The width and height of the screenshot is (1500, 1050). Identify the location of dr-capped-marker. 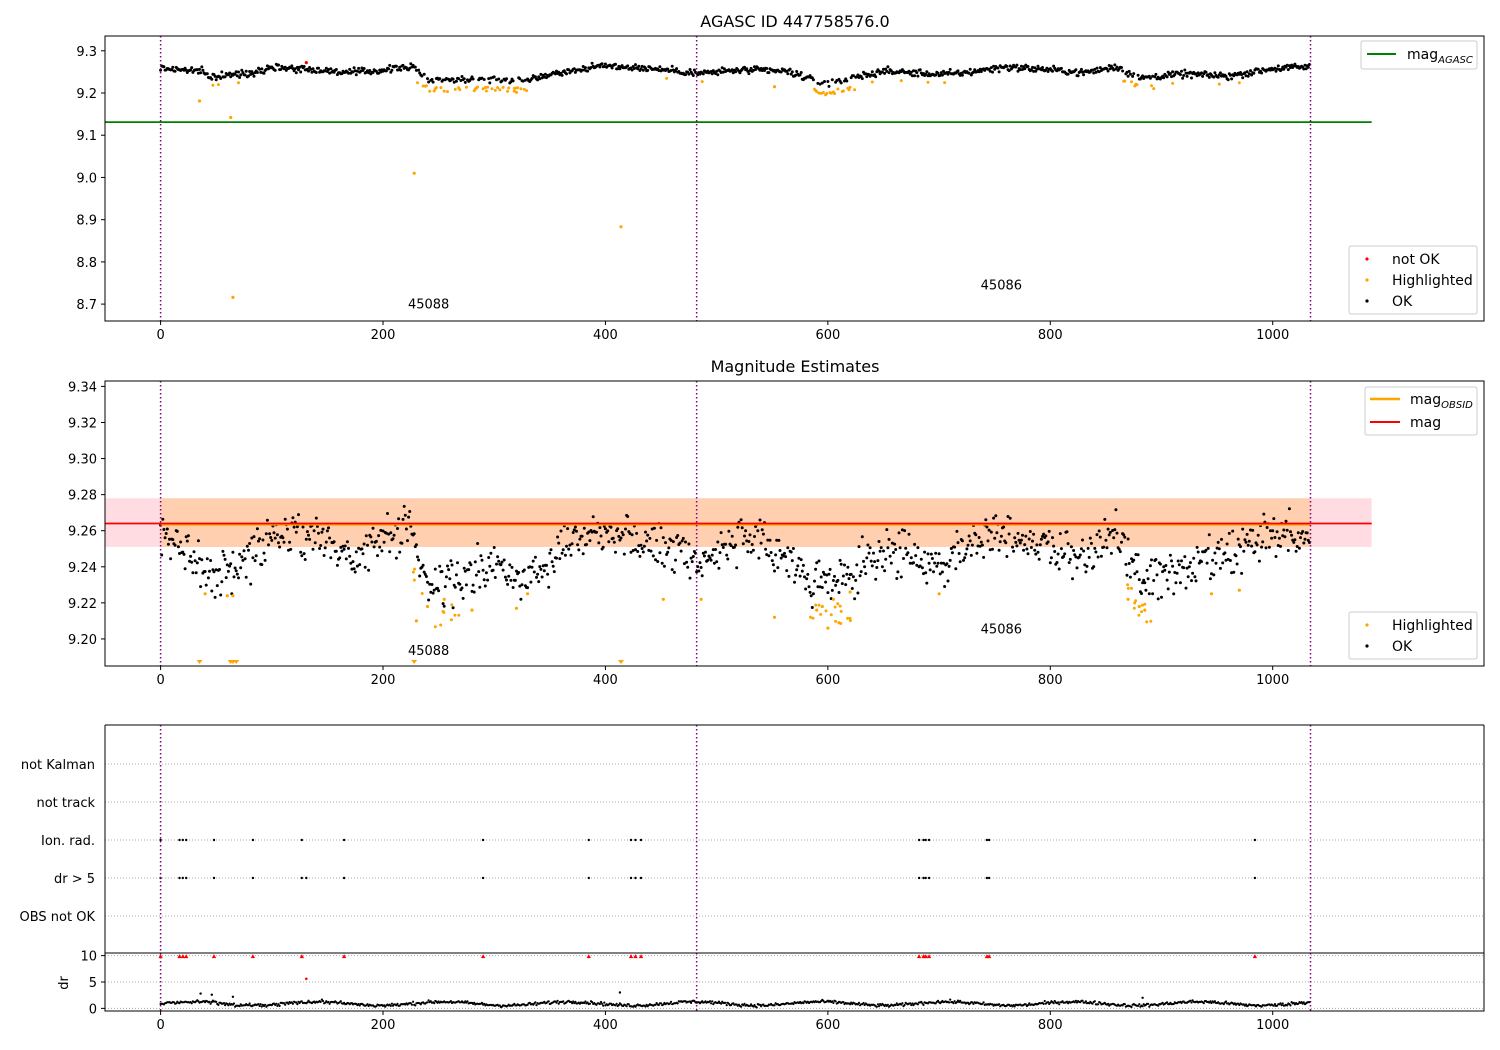
(183, 956).